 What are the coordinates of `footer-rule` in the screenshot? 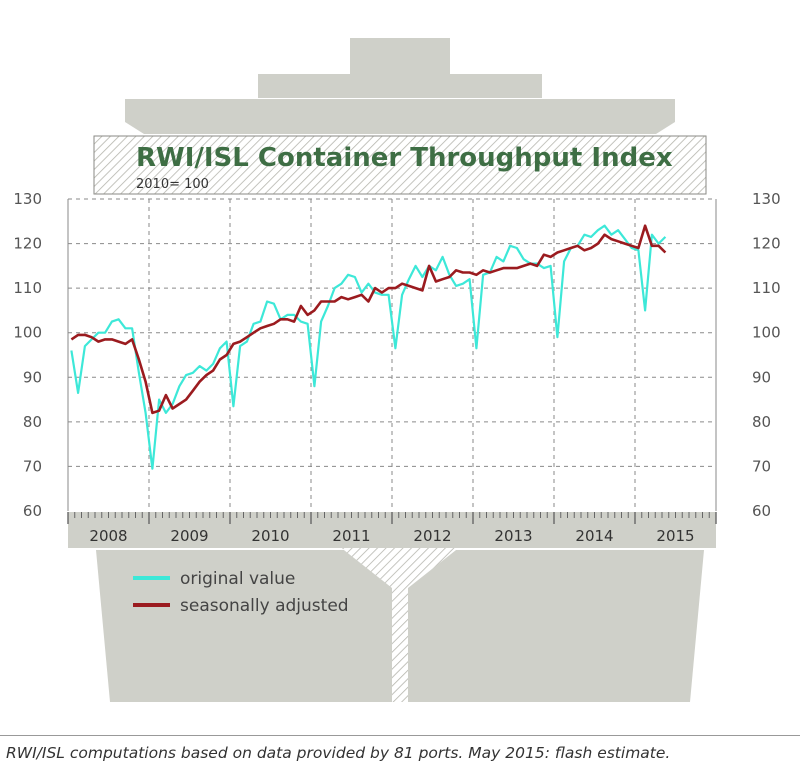 It's located at (400, 735).